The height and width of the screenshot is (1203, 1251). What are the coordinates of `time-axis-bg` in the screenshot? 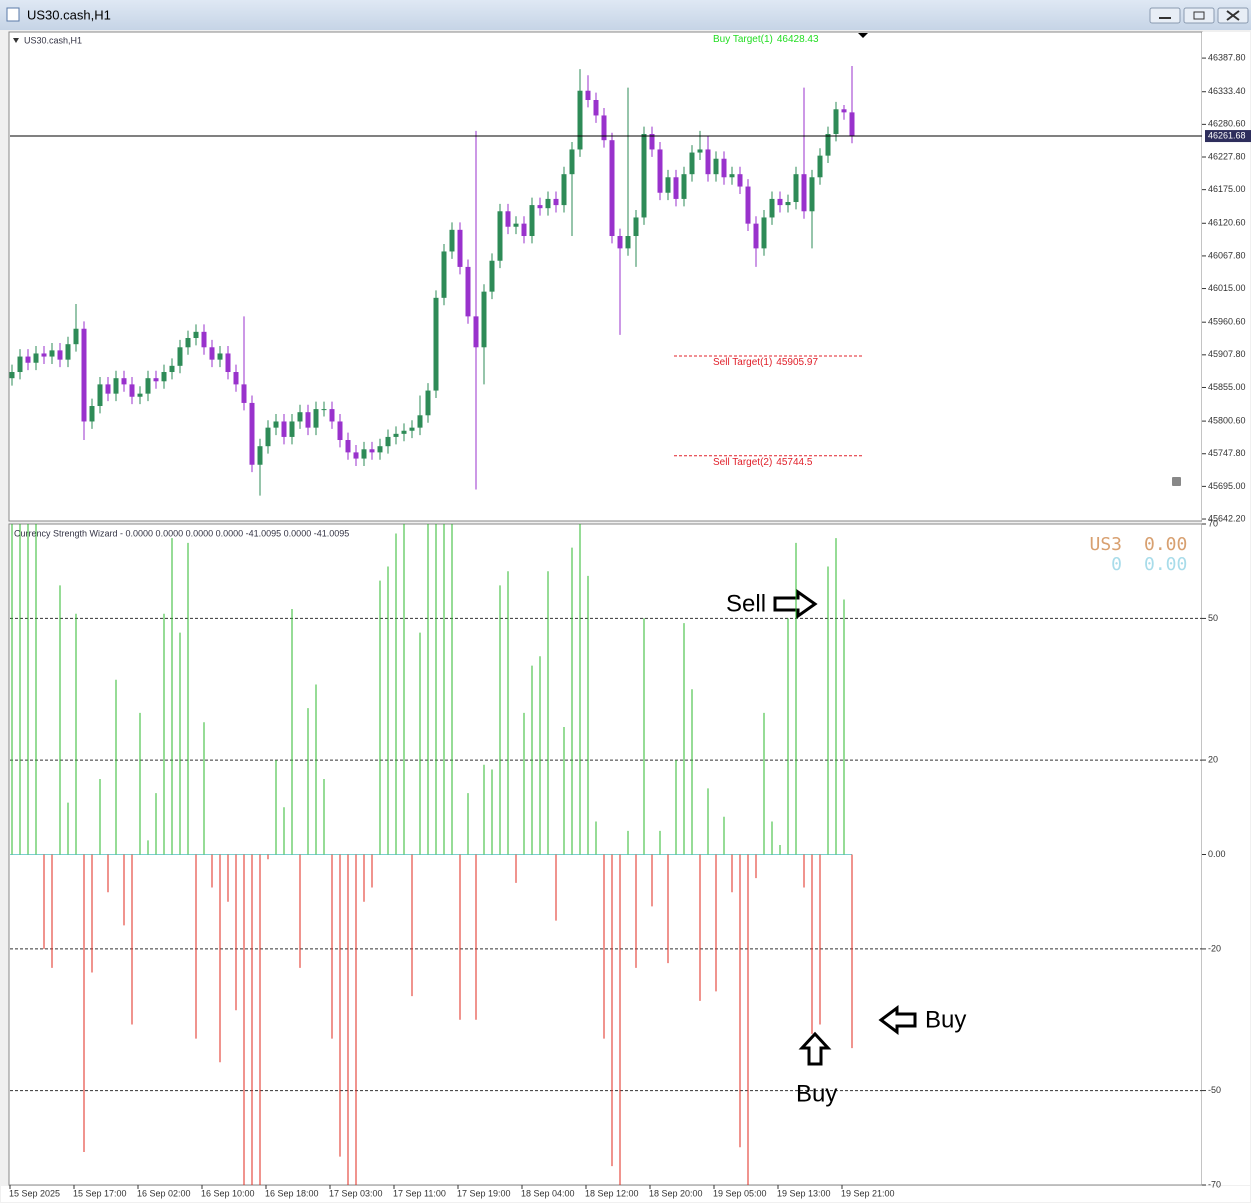 It's located at (625, 1194).